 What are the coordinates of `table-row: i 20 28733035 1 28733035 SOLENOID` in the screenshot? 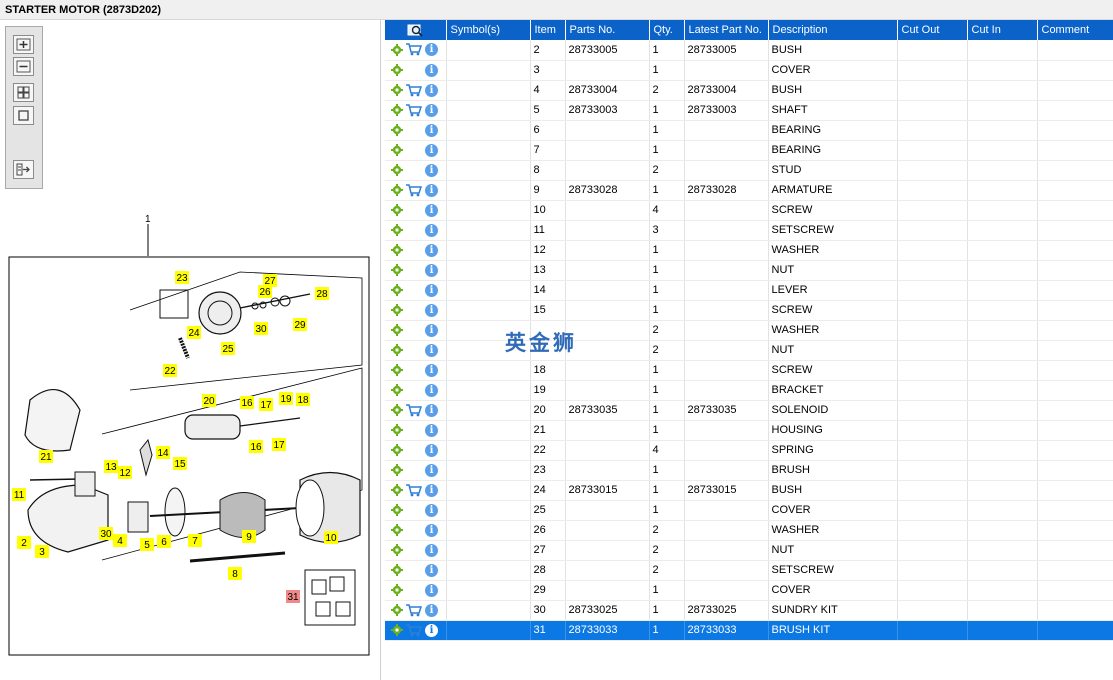 It's located at (749, 410).